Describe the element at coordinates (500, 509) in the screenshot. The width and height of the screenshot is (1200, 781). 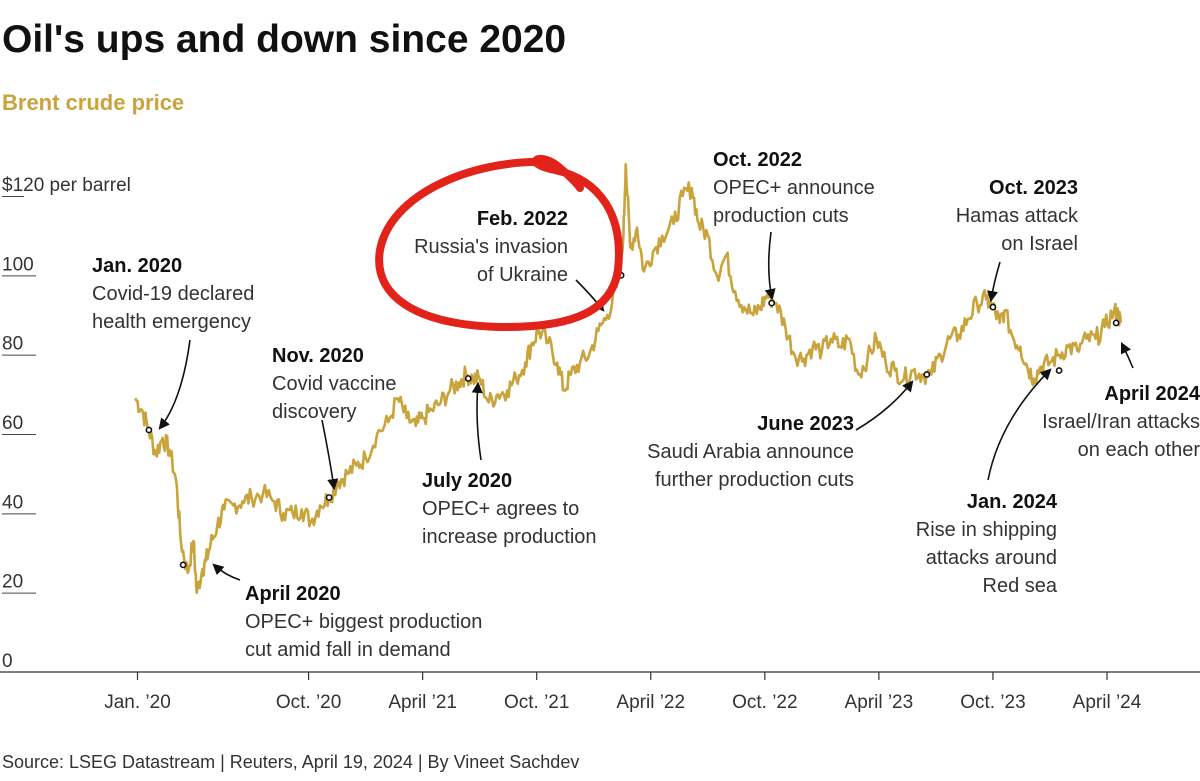
I see `annotation-text: OPEC+ agrees to` at that location.